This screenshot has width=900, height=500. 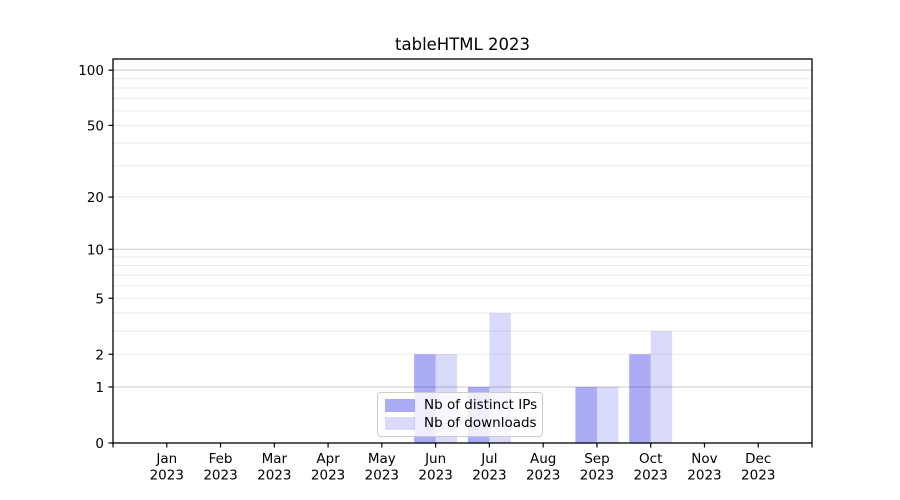 What do you see at coordinates (166, 459) in the screenshot?
I see `x-tick-label-month: Jan` at bounding box center [166, 459].